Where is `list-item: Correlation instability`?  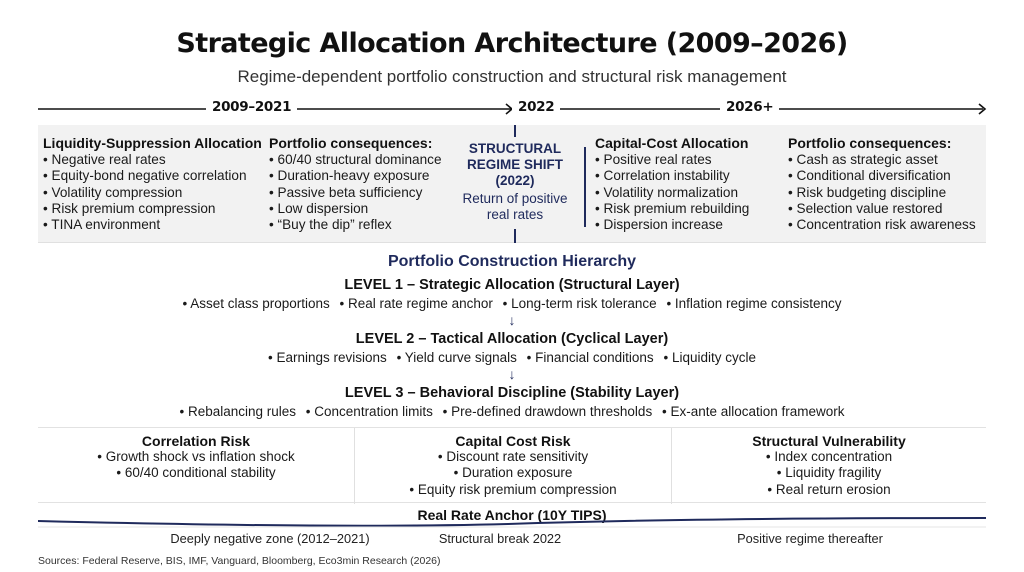
list-item: Correlation instability is located at coordinates (672, 176).